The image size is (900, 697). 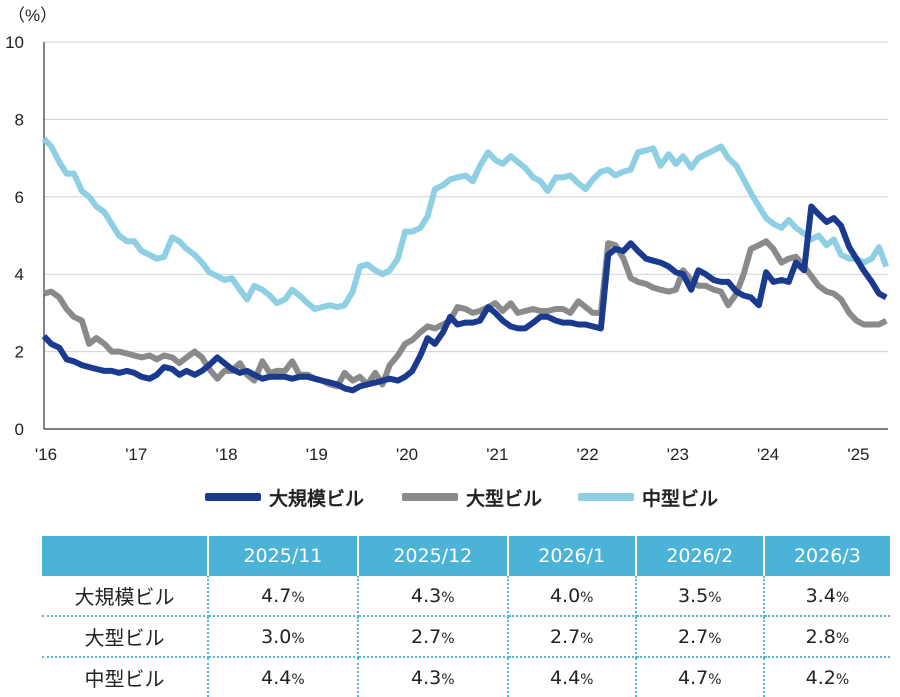 I want to click on table-row: 大規模ビル 4.7% 4.3% 4.0% 3.5% 3.4%, so click(x=466, y=596).